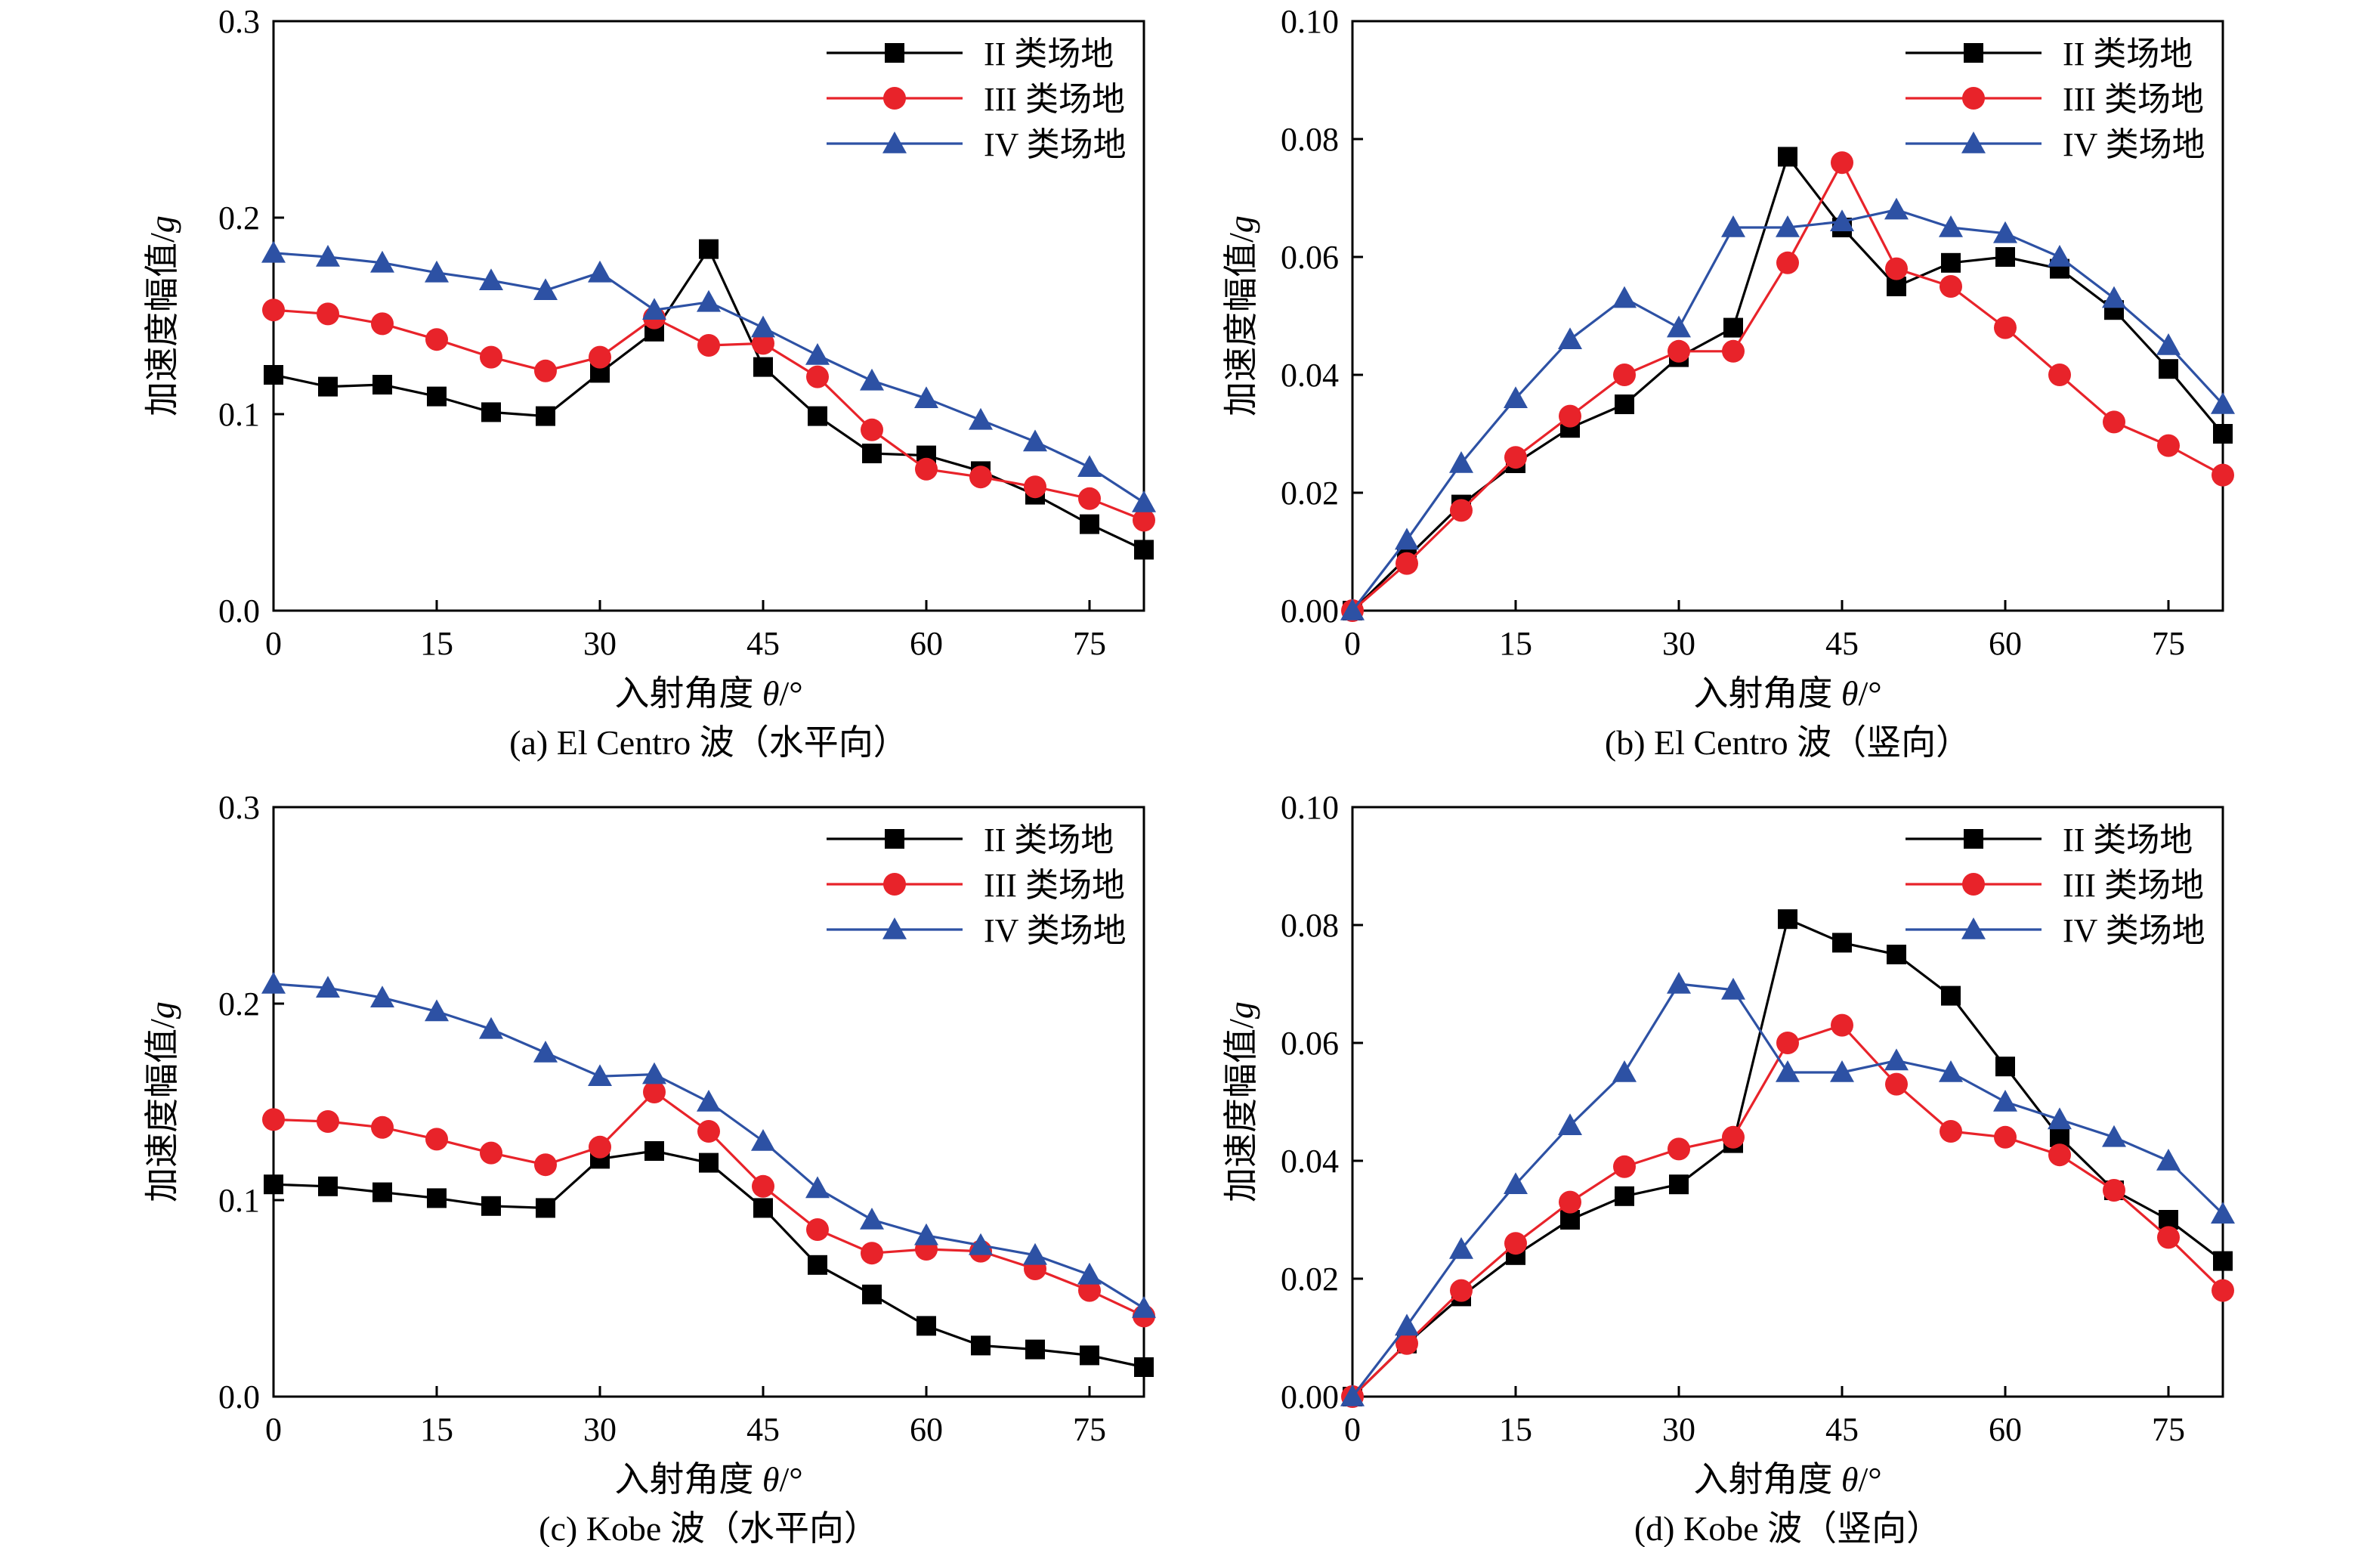 The width and height of the screenshot is (2380, 1547). Describe the element at coordinates (1787, 1479) in the screenshot. I see `x-axis-label: 入射角度 θ/°` at that location.